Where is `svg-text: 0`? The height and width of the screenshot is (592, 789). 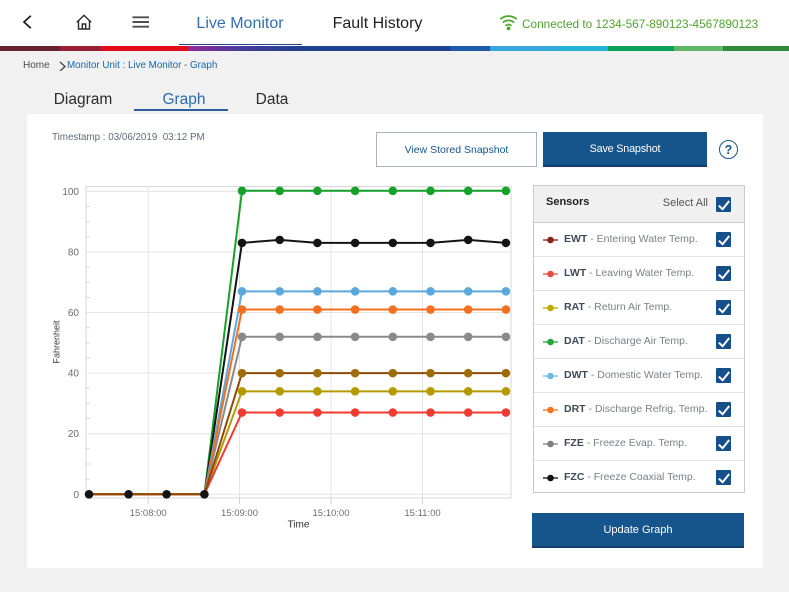
svg-text: 0 is located at coordinates (76, 495).